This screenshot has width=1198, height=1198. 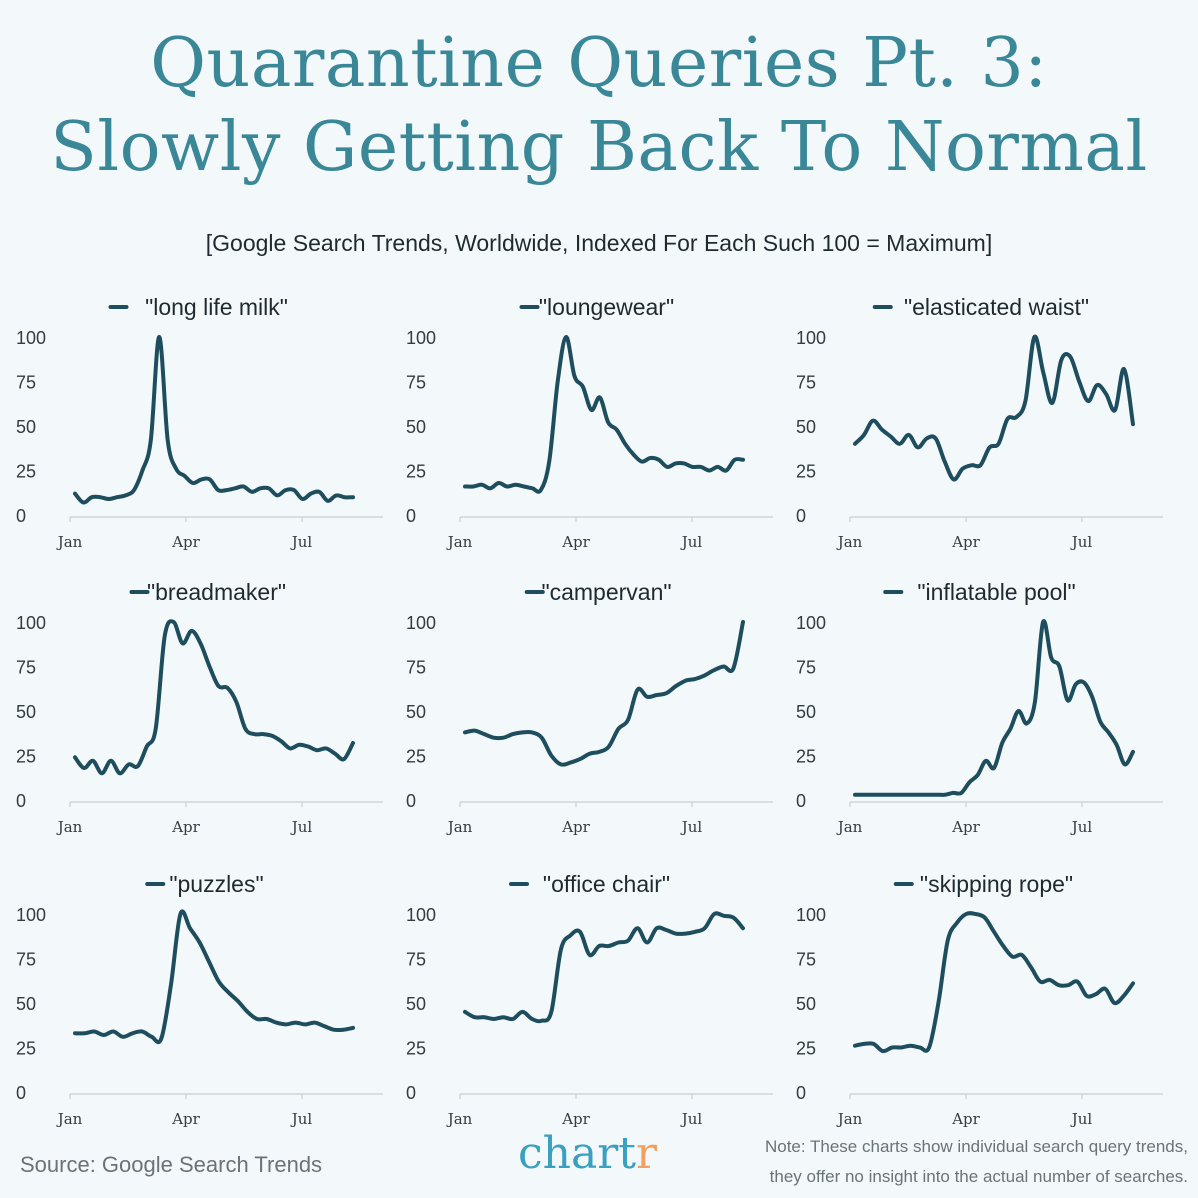 I want to click on legend: "loungewear", so click(x=596, y=307).